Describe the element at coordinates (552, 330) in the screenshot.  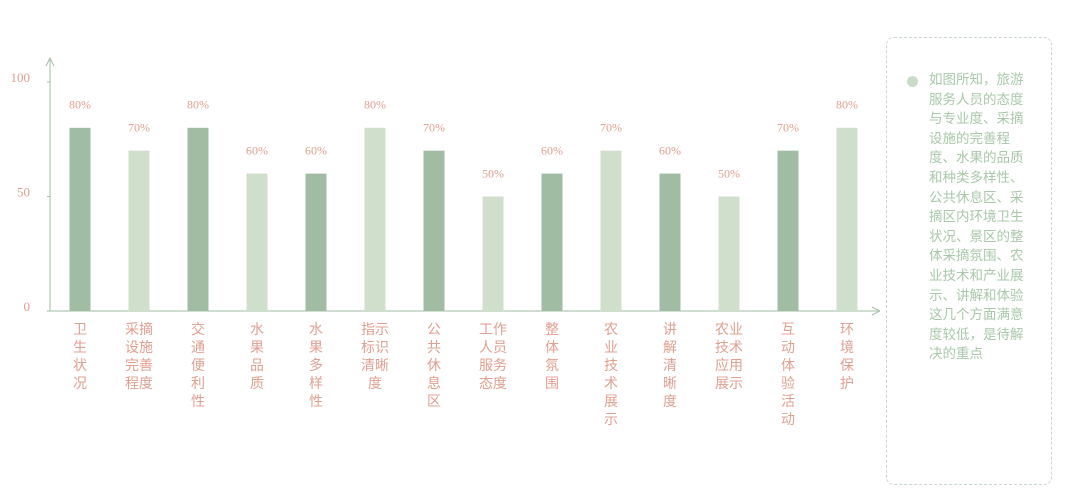
I see `x-tick-label-line: 整` at that location.